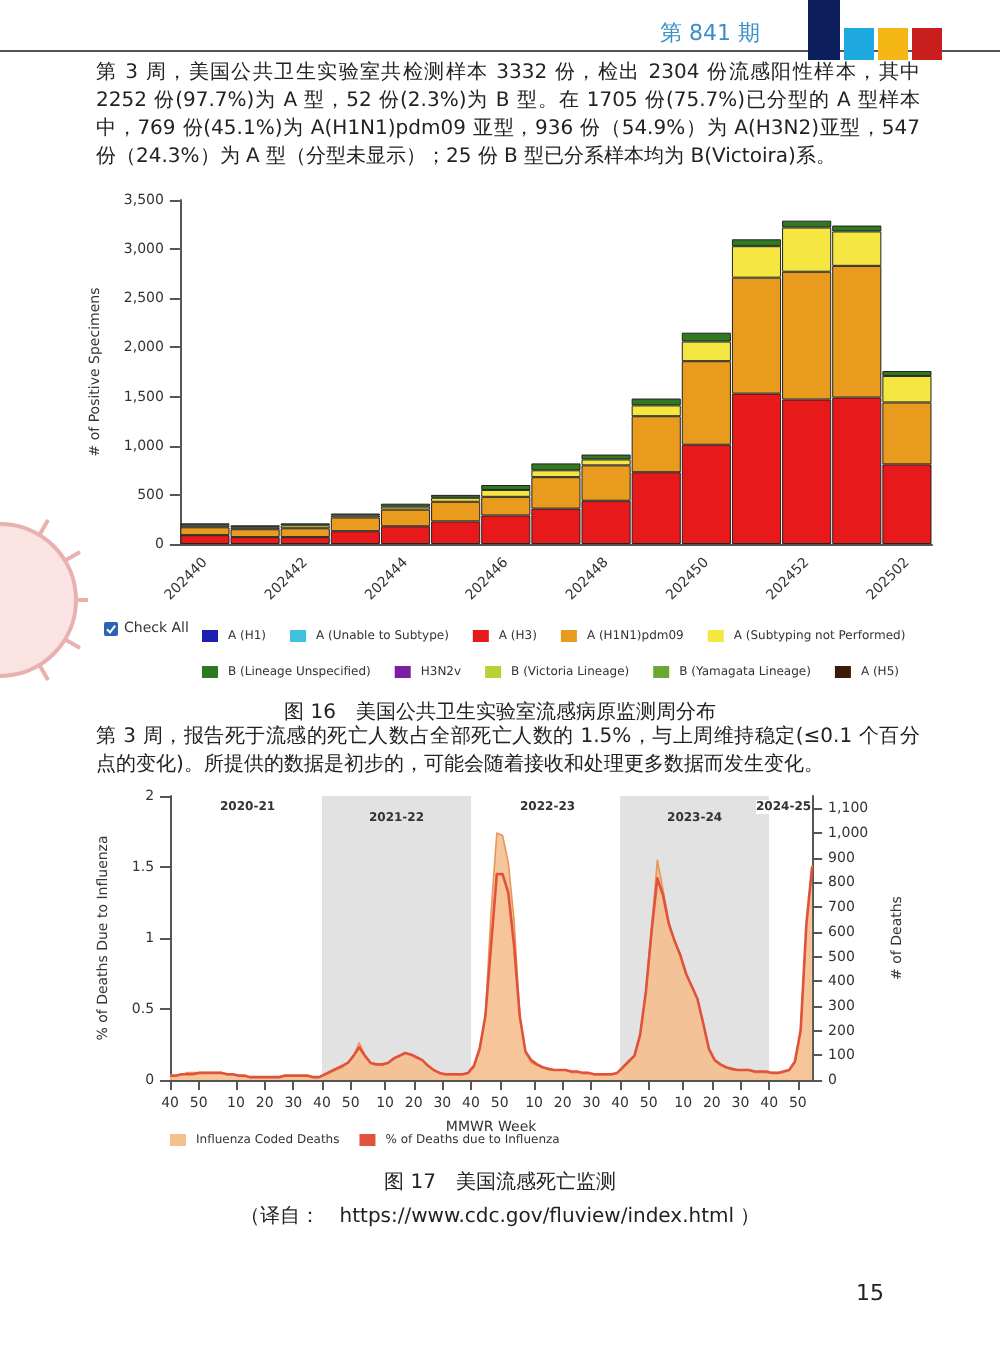  Describe the element at coordinates (500, 1182) in the screenshot. I see `caption: 图 17 美国流感死亡监测` at that location.